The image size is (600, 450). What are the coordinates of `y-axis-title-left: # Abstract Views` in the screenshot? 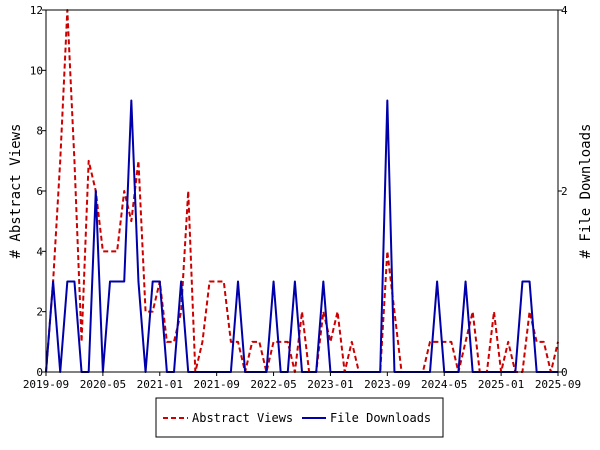 It's located at (16, 191).